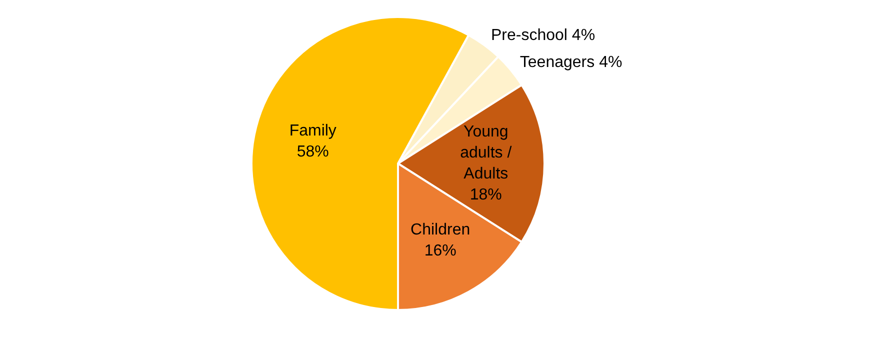 The width and height of the screenshot is (876, 349). What do you see at coordinates (312, 131) in the screenshot?
I see `slice-label: Family` at bounding box center [312, 131].